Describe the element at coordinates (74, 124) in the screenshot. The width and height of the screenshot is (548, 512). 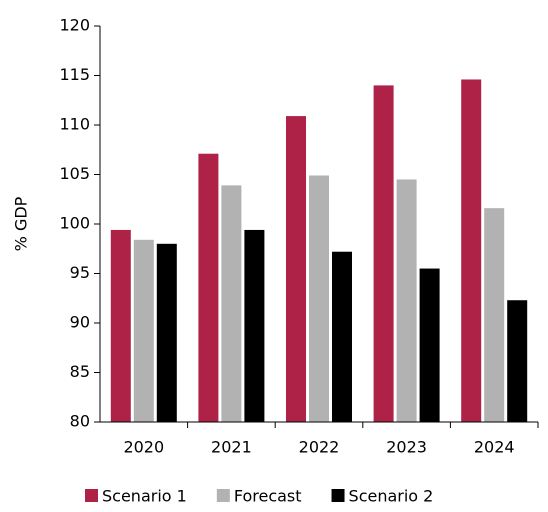
I see `y-tick-label: 110` at that location.